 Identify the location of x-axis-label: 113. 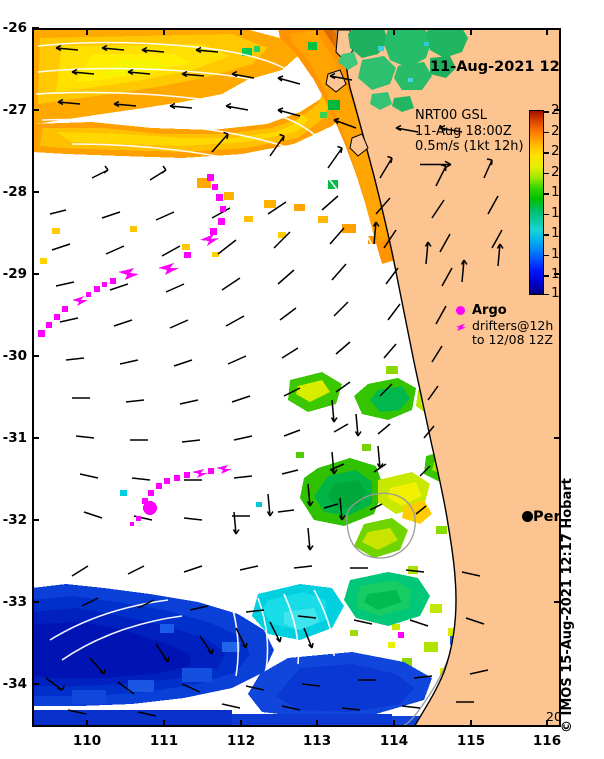
(317, 741).